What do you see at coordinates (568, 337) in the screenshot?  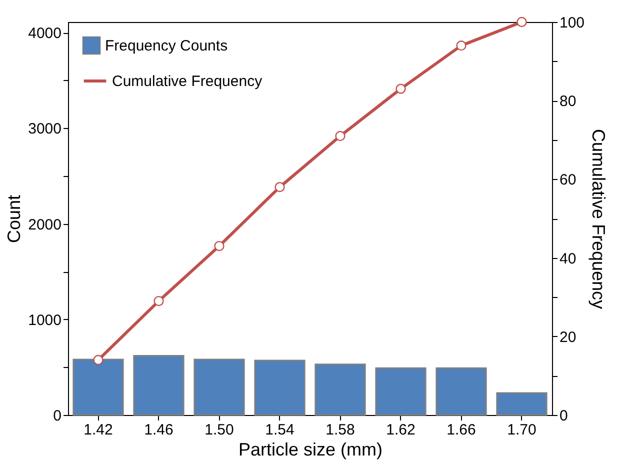 I see `y2-tick-label: 20` at bounding box center [568, 337].